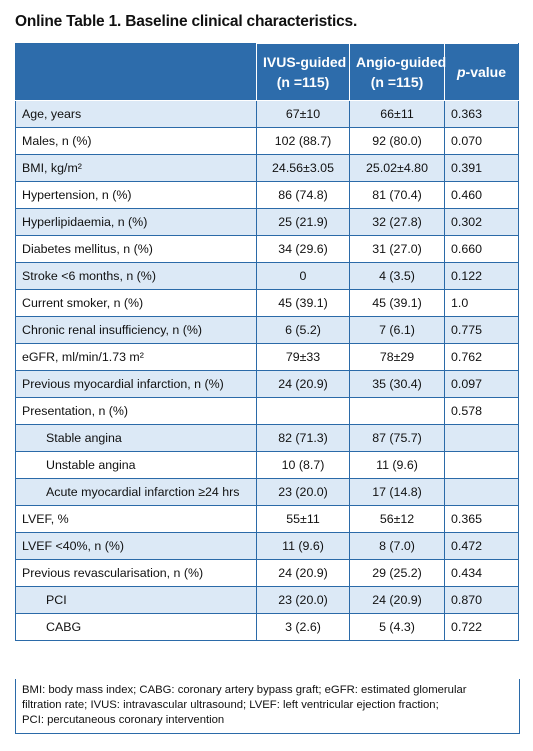 The image size is (533, 751). Describe the element at coordinates (397, 168) in the screenshot. I see `angio-value: 25.02±4.80` at that location.